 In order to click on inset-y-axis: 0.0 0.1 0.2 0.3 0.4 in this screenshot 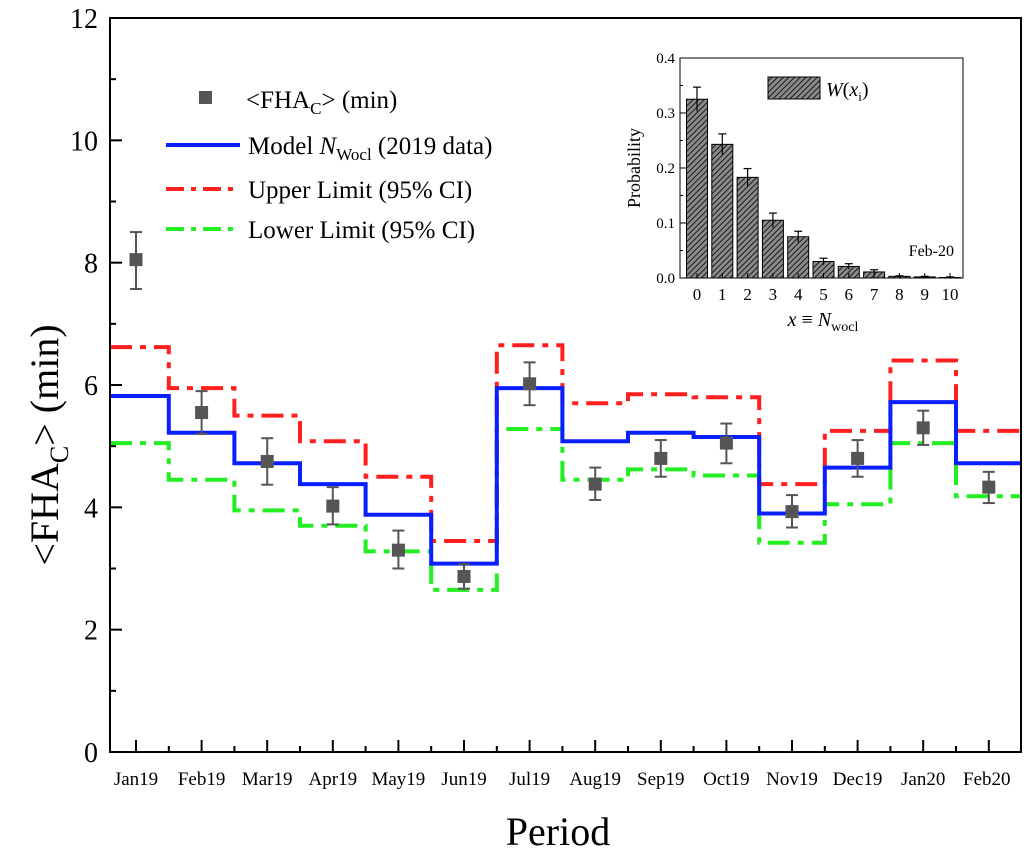, I will do `click(671, 169)`.